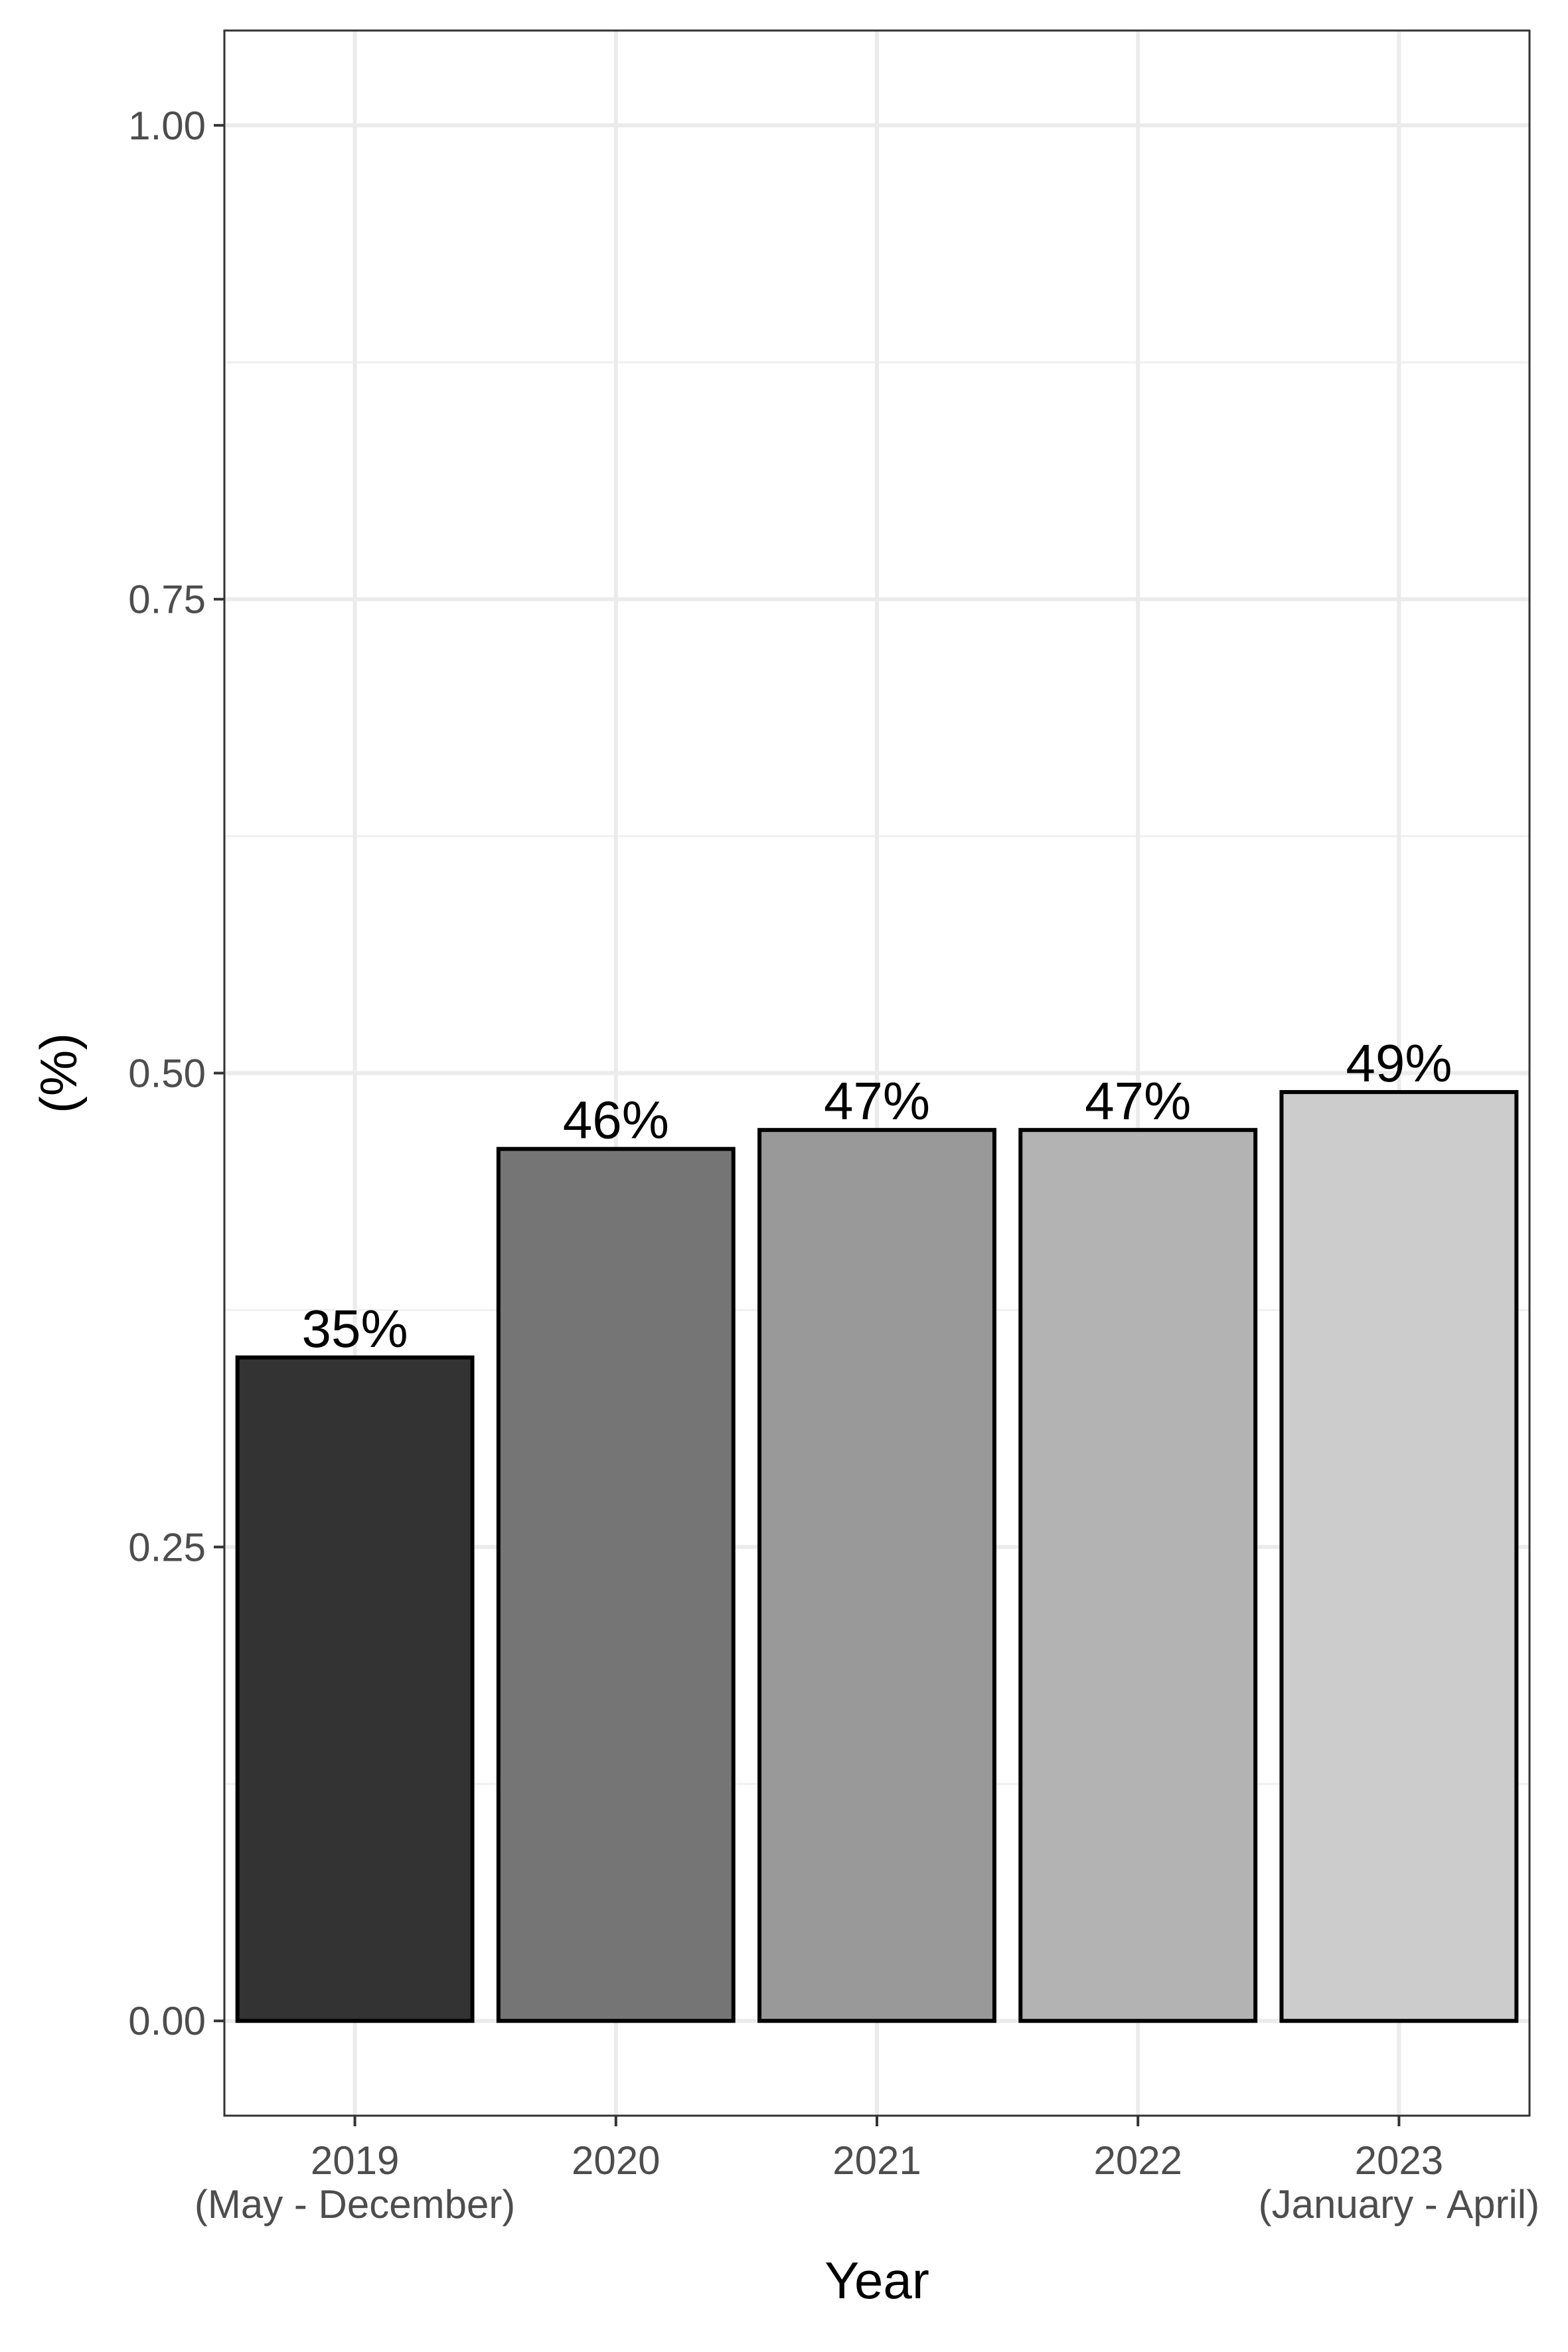 The height and width of the screenshot is (2352, 1568). What do you see at coordinates (355, 2205) in the screenshot?
I see `x-tick-label: (May - December)` at bounding box center [355, 2205].